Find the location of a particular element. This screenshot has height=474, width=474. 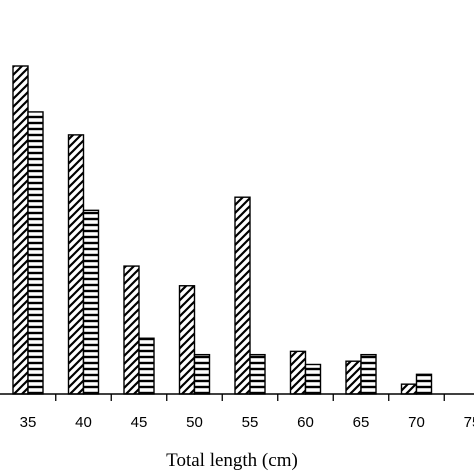

x-tick-label-55: 55 is located at coordinates (250, 422).